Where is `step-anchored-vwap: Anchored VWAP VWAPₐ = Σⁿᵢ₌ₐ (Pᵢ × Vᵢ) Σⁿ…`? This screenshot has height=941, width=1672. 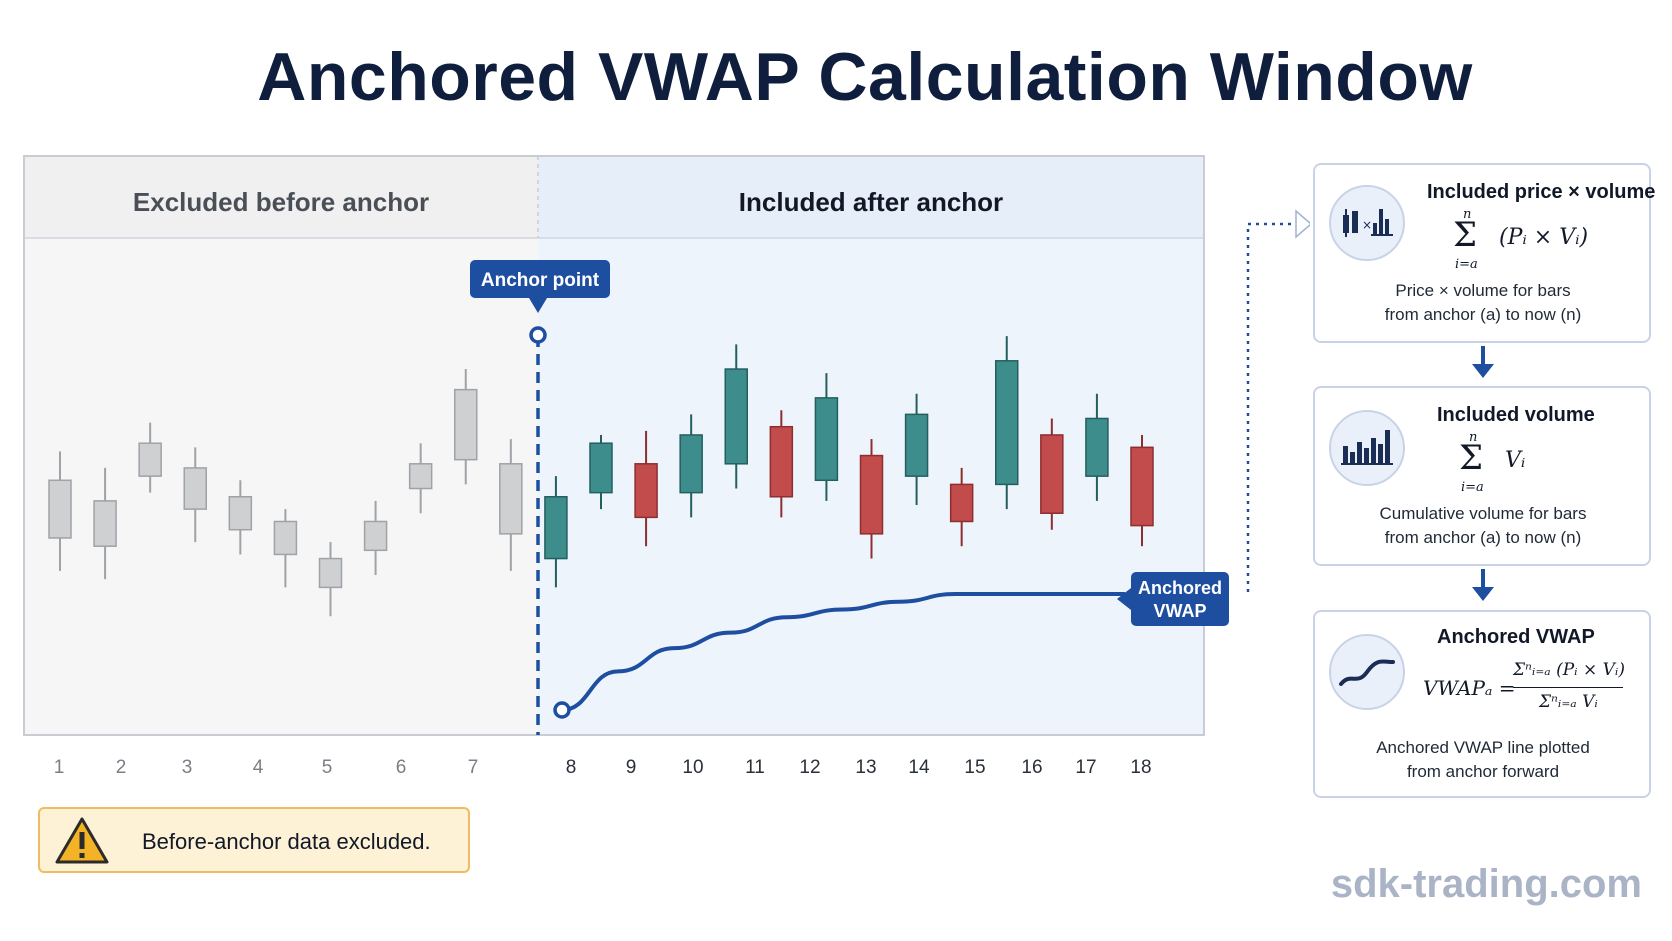
step-anchored-vwap: Anchored VWAP VWAPₐ = Σⁿᵢ₌ₐ (Pᵢ × Vᵢ) Σⁿ… is located at coordinates (1482, 704).